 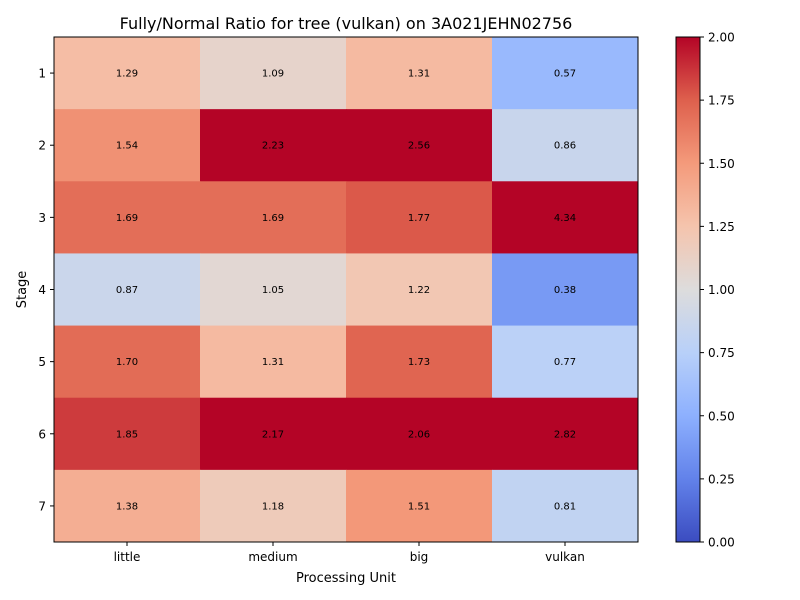 I want to click on x-tick-label: little, so click(x=127, y=557).